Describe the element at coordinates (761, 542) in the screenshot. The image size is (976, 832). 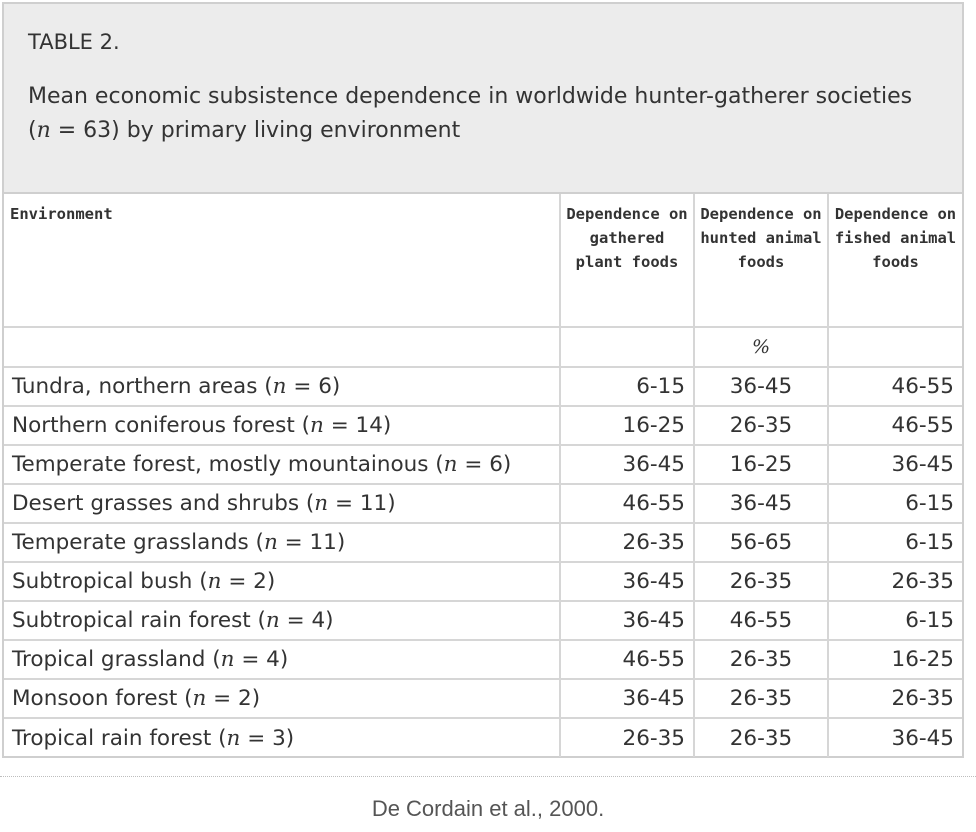
I see `hunted-animal-cell: 56-65` at that location.